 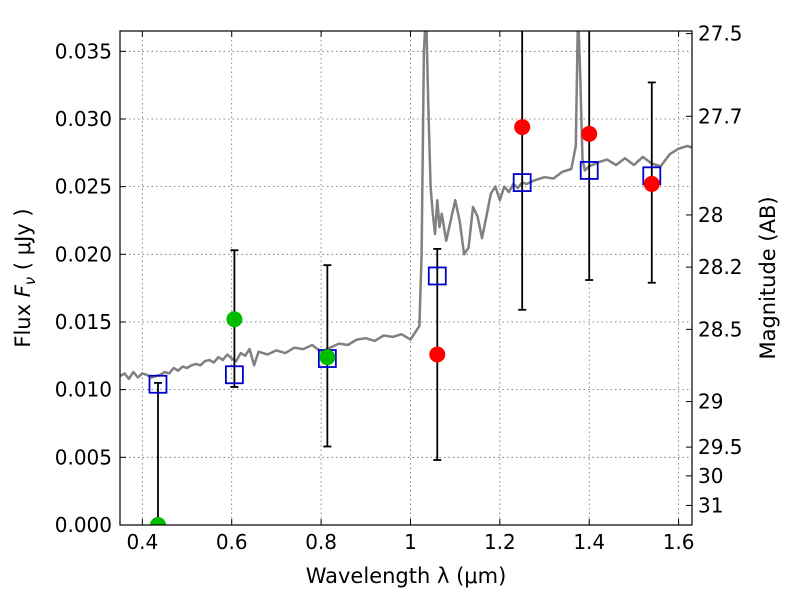 I want to click on y-tick-label: 0.010, so click(x=83, y=390).